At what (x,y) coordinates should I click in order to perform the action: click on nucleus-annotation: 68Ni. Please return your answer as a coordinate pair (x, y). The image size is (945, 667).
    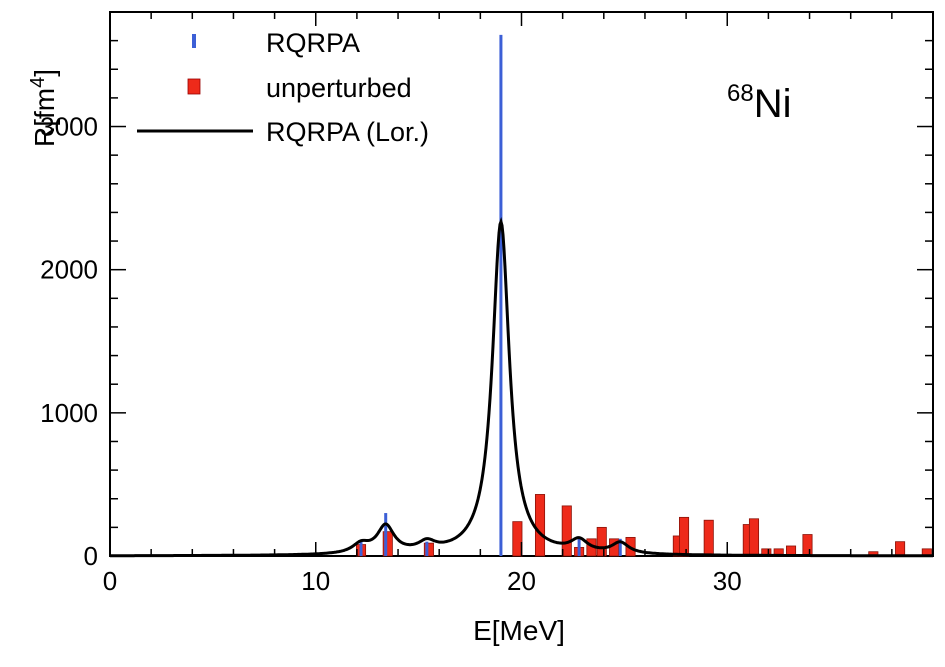
    Looking at the image, I should click on (759, 103).